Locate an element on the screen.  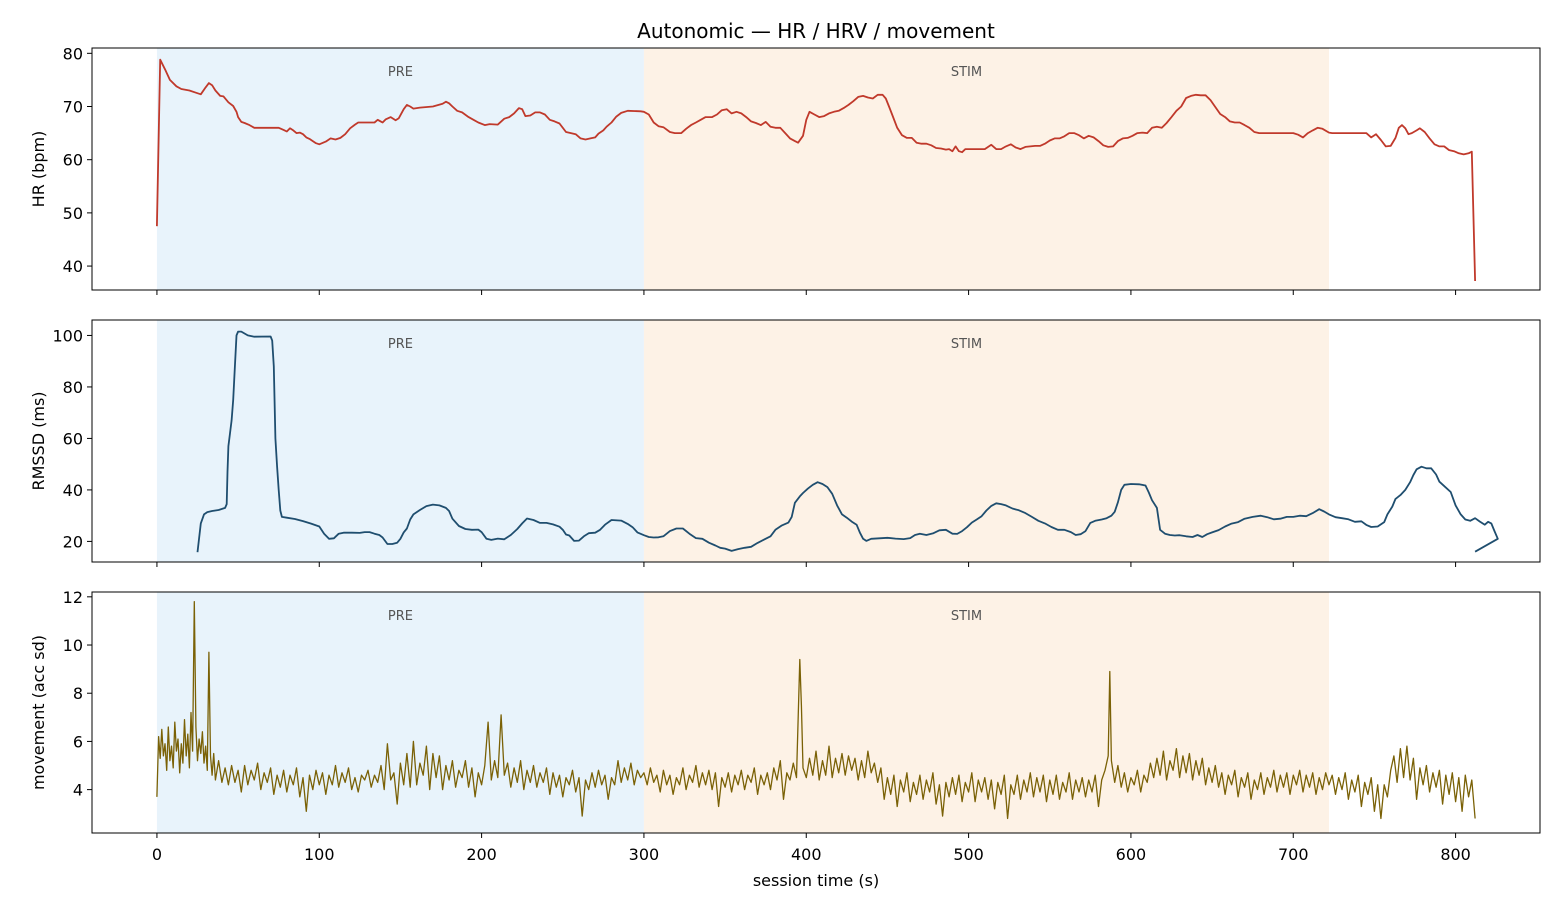
x-axis-label: session time (s) is located at coordinates (816, 880).